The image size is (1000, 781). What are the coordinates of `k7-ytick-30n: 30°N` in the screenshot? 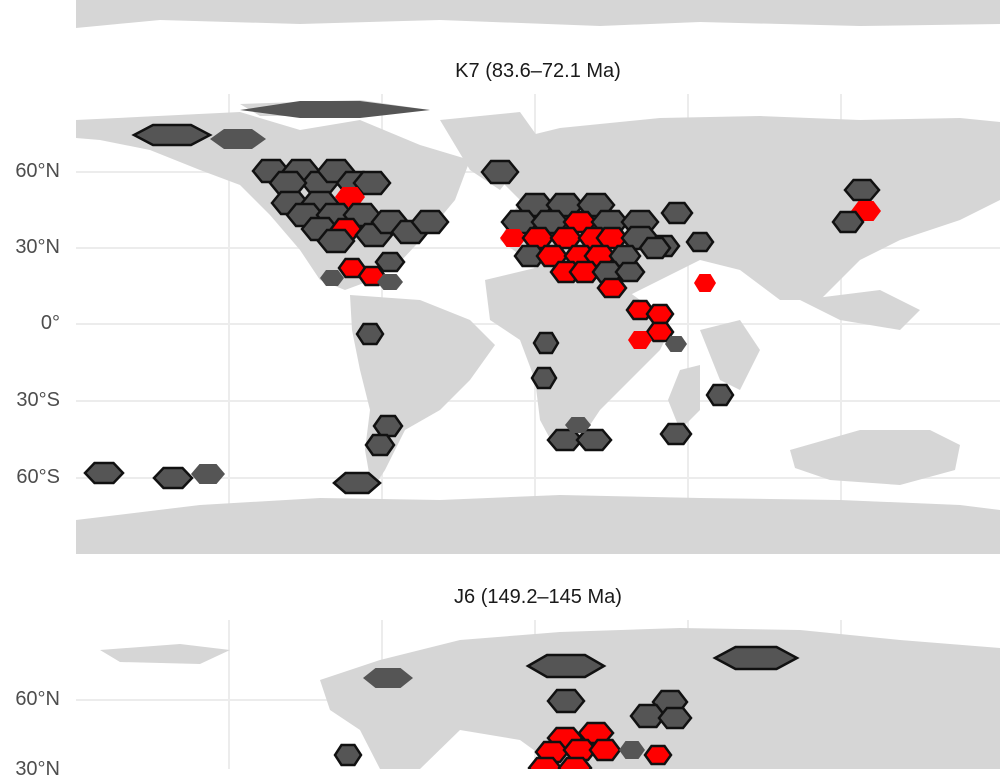 It's located at (37, 247).